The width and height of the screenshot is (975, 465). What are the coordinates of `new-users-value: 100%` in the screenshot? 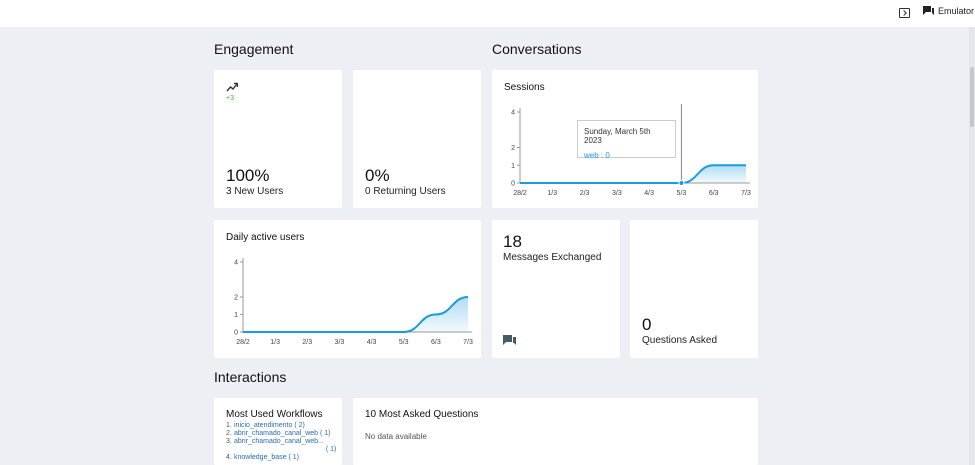 It's located at (248, 175).